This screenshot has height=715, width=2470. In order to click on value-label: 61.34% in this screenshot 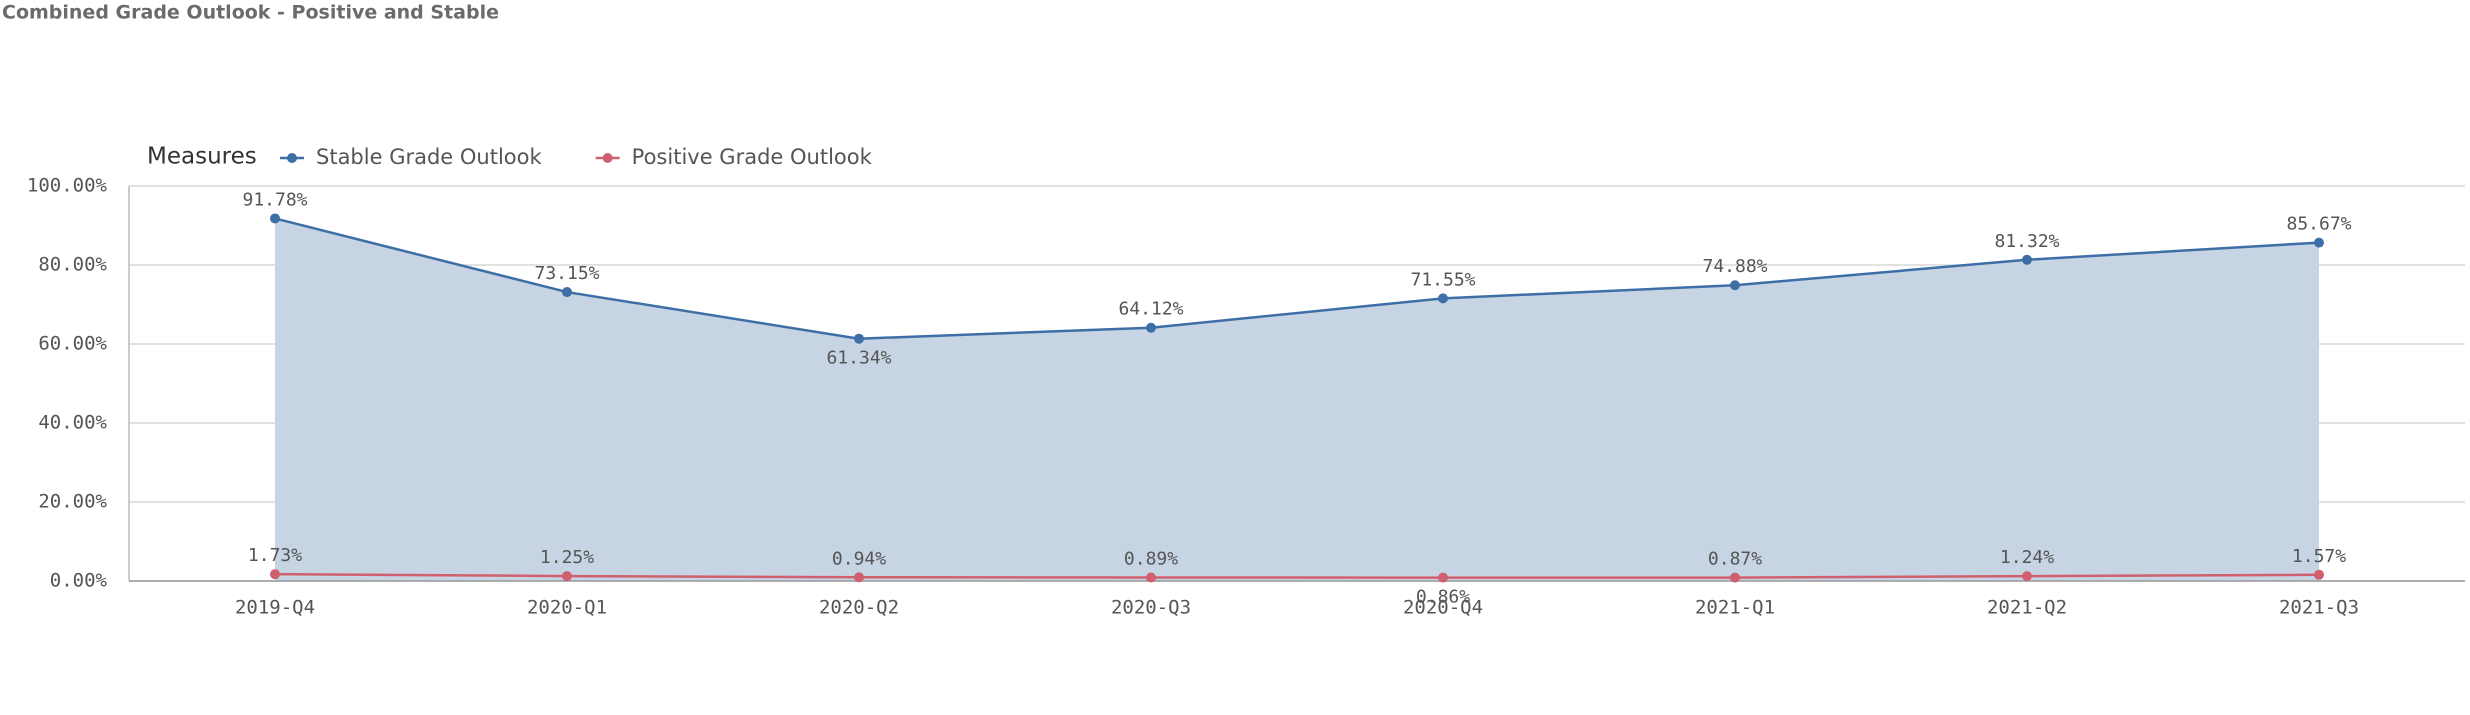, I will do `click(858, 358)`.